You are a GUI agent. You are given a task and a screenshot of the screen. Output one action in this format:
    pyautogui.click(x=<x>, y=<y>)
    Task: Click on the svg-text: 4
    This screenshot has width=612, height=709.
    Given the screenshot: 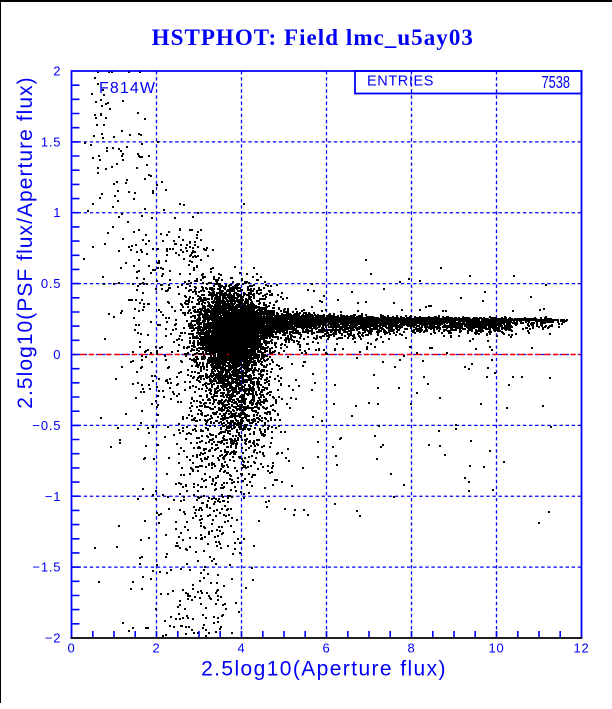 What is the action you would take?
    pyautogui.click(x=241, y=647)
    